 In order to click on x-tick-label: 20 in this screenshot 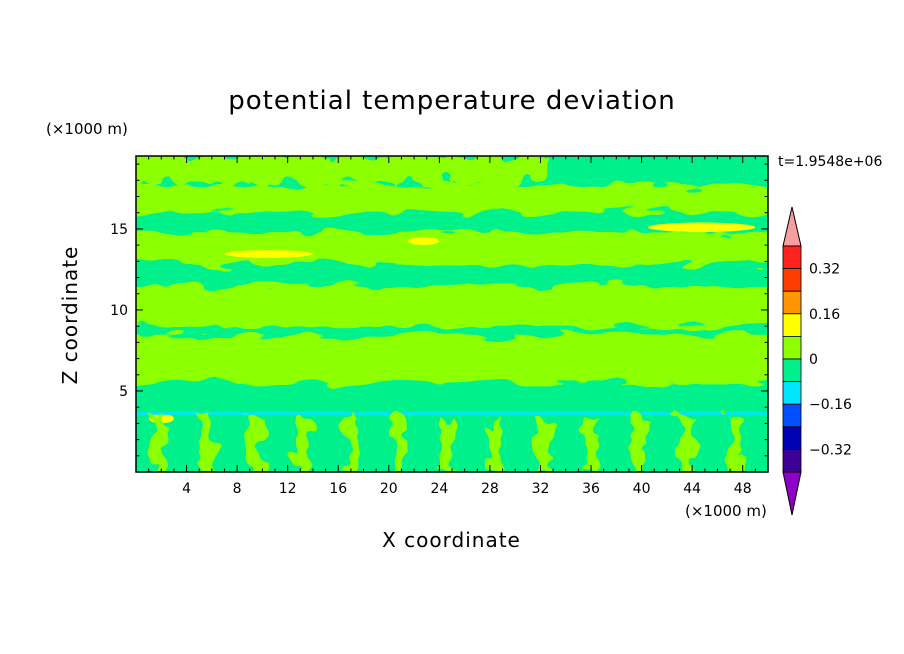, I will do `click(389, 489)`.